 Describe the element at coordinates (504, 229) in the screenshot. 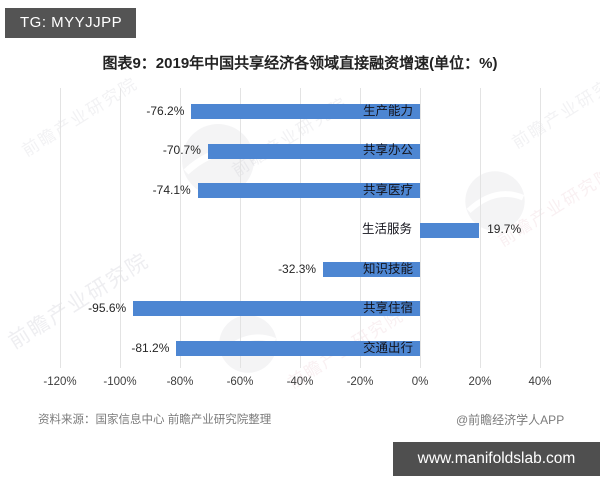

I see `value-label: 19.7%` at that location.